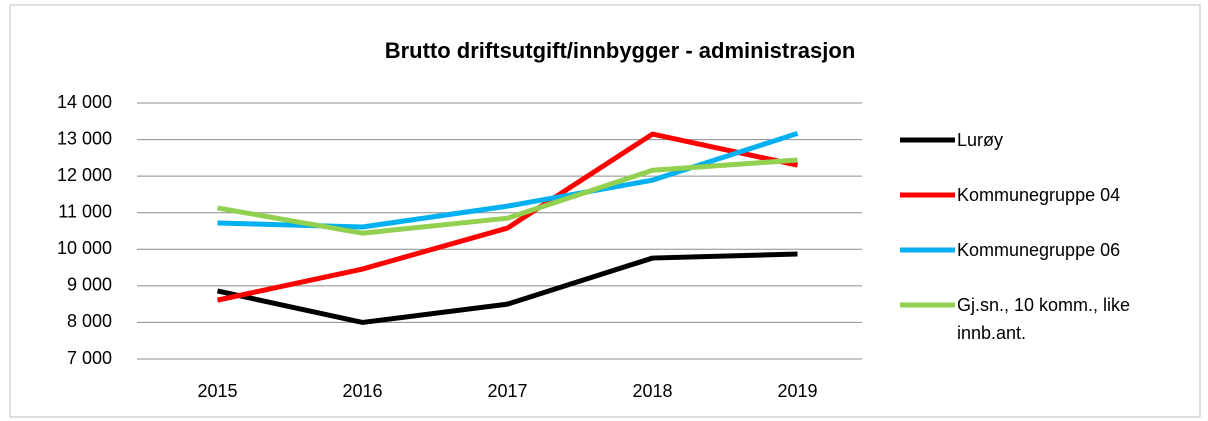  I want to click on legend-item: Lurøy, so click(980, 140).